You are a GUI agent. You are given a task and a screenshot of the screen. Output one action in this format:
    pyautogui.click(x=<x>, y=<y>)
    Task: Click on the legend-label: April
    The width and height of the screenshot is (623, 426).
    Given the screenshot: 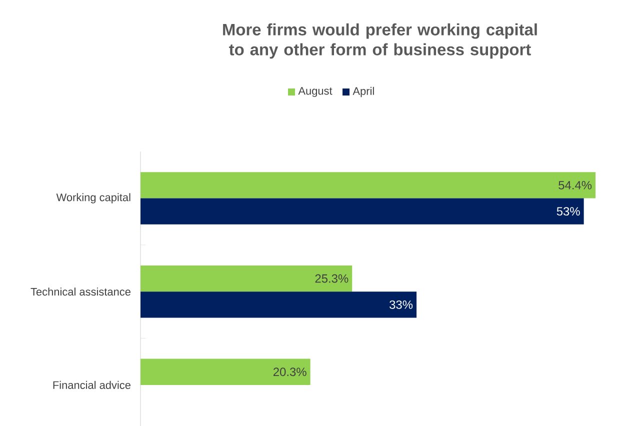 What is the action you would take?
    pyautogui.click(x=363, y=92)
    